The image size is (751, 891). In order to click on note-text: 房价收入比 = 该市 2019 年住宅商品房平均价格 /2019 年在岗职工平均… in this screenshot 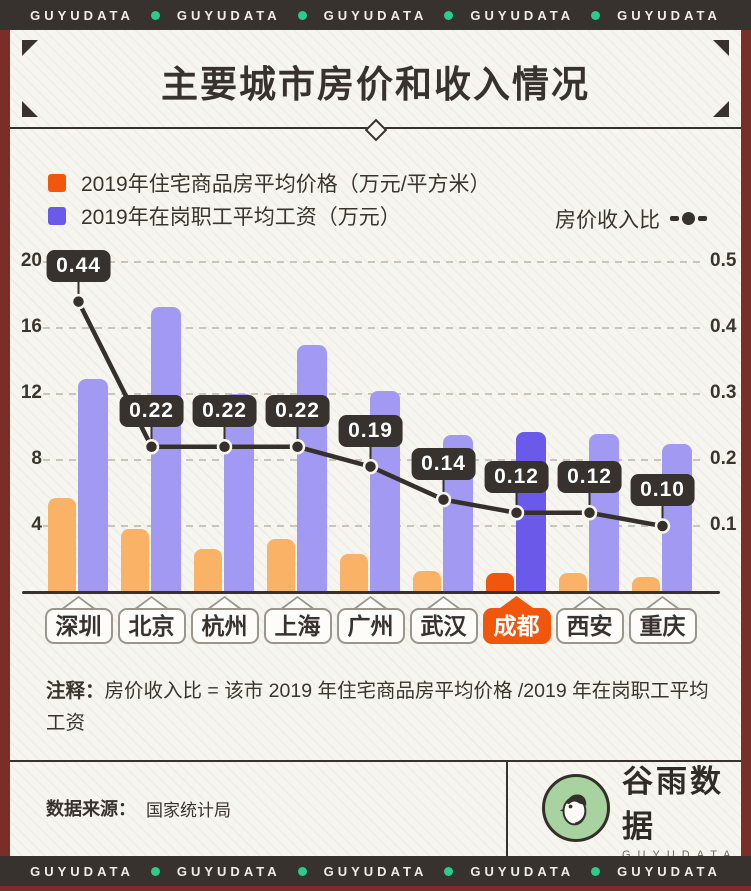, I will do `click(377, 707)`.